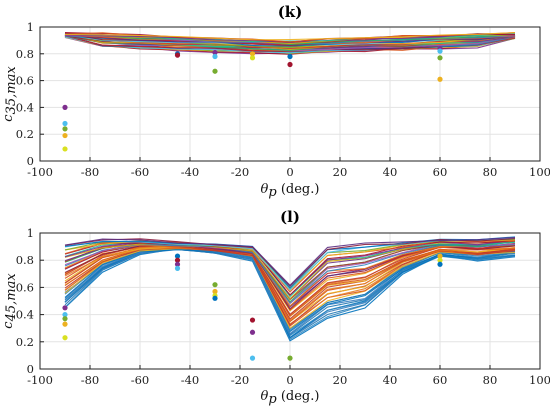 The width and height of the screenshot is (550, 413). What do you see at coordinates (11, 90) in the screenshot?
I see `y-axis-subscript: 35,max` at bounding box center [11, 90].